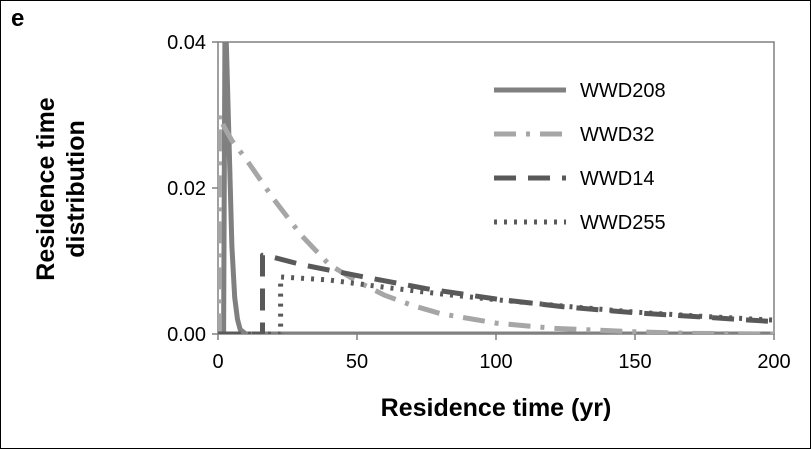  Describe the element at coordinates (634, 362) in the screenshot. I see `x-tick-label: 150` at that location.